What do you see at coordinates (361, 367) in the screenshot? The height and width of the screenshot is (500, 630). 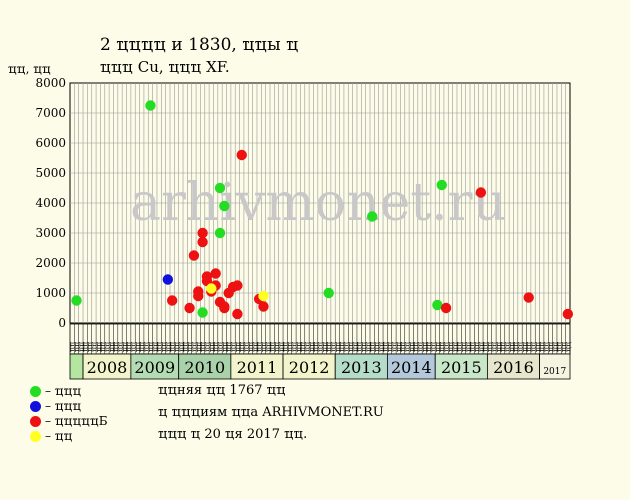 I see `year-label: 2013` at bounding box center [361, 367].